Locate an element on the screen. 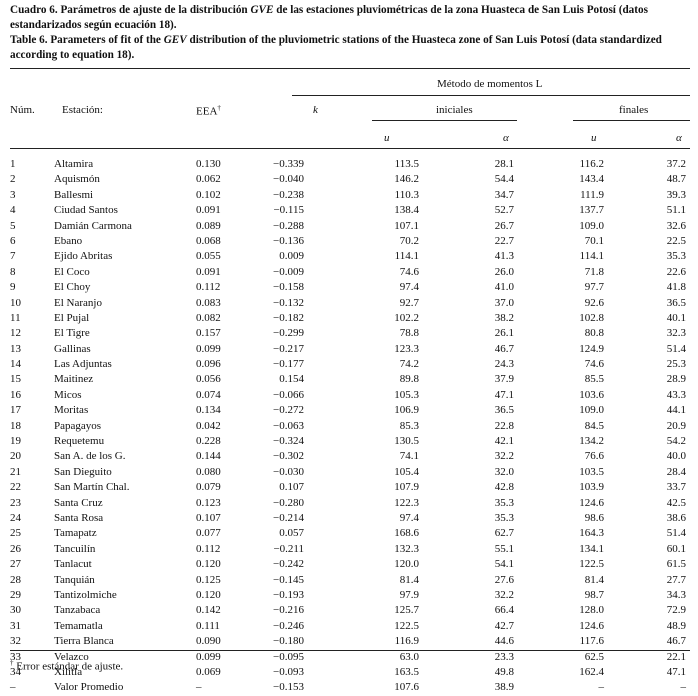  station-name: Ebano is located at coordinates (68, 240).